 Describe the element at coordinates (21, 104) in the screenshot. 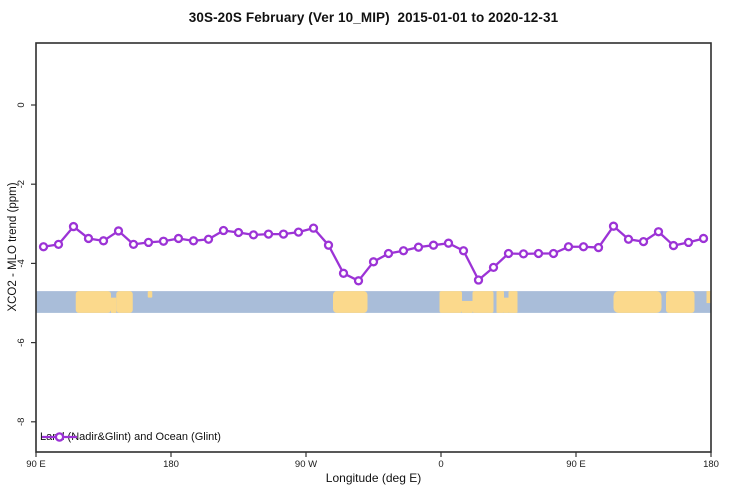

I see `y-tick-label: 0` at that location.